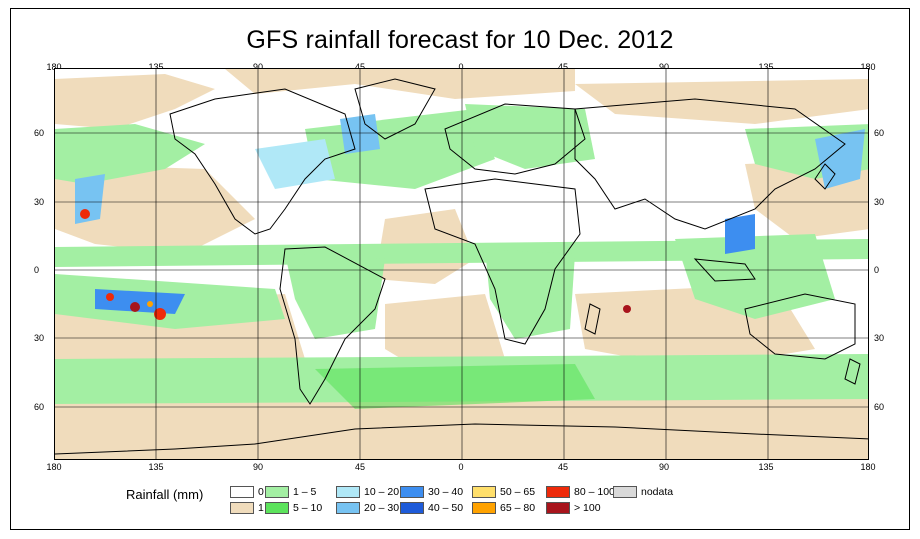 The image size is (920, 539). Describe the element at coordinates (446, 492) in the screenshot. I see `legend-label: 30 – 40` at that location.